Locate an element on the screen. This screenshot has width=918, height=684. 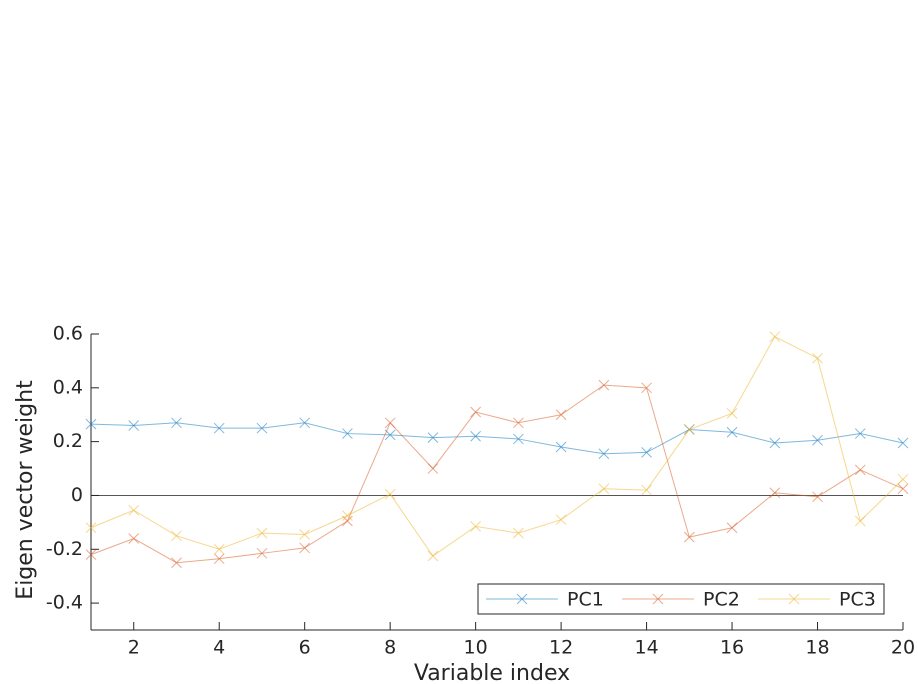
series-line is located at coordinates (497, 438).